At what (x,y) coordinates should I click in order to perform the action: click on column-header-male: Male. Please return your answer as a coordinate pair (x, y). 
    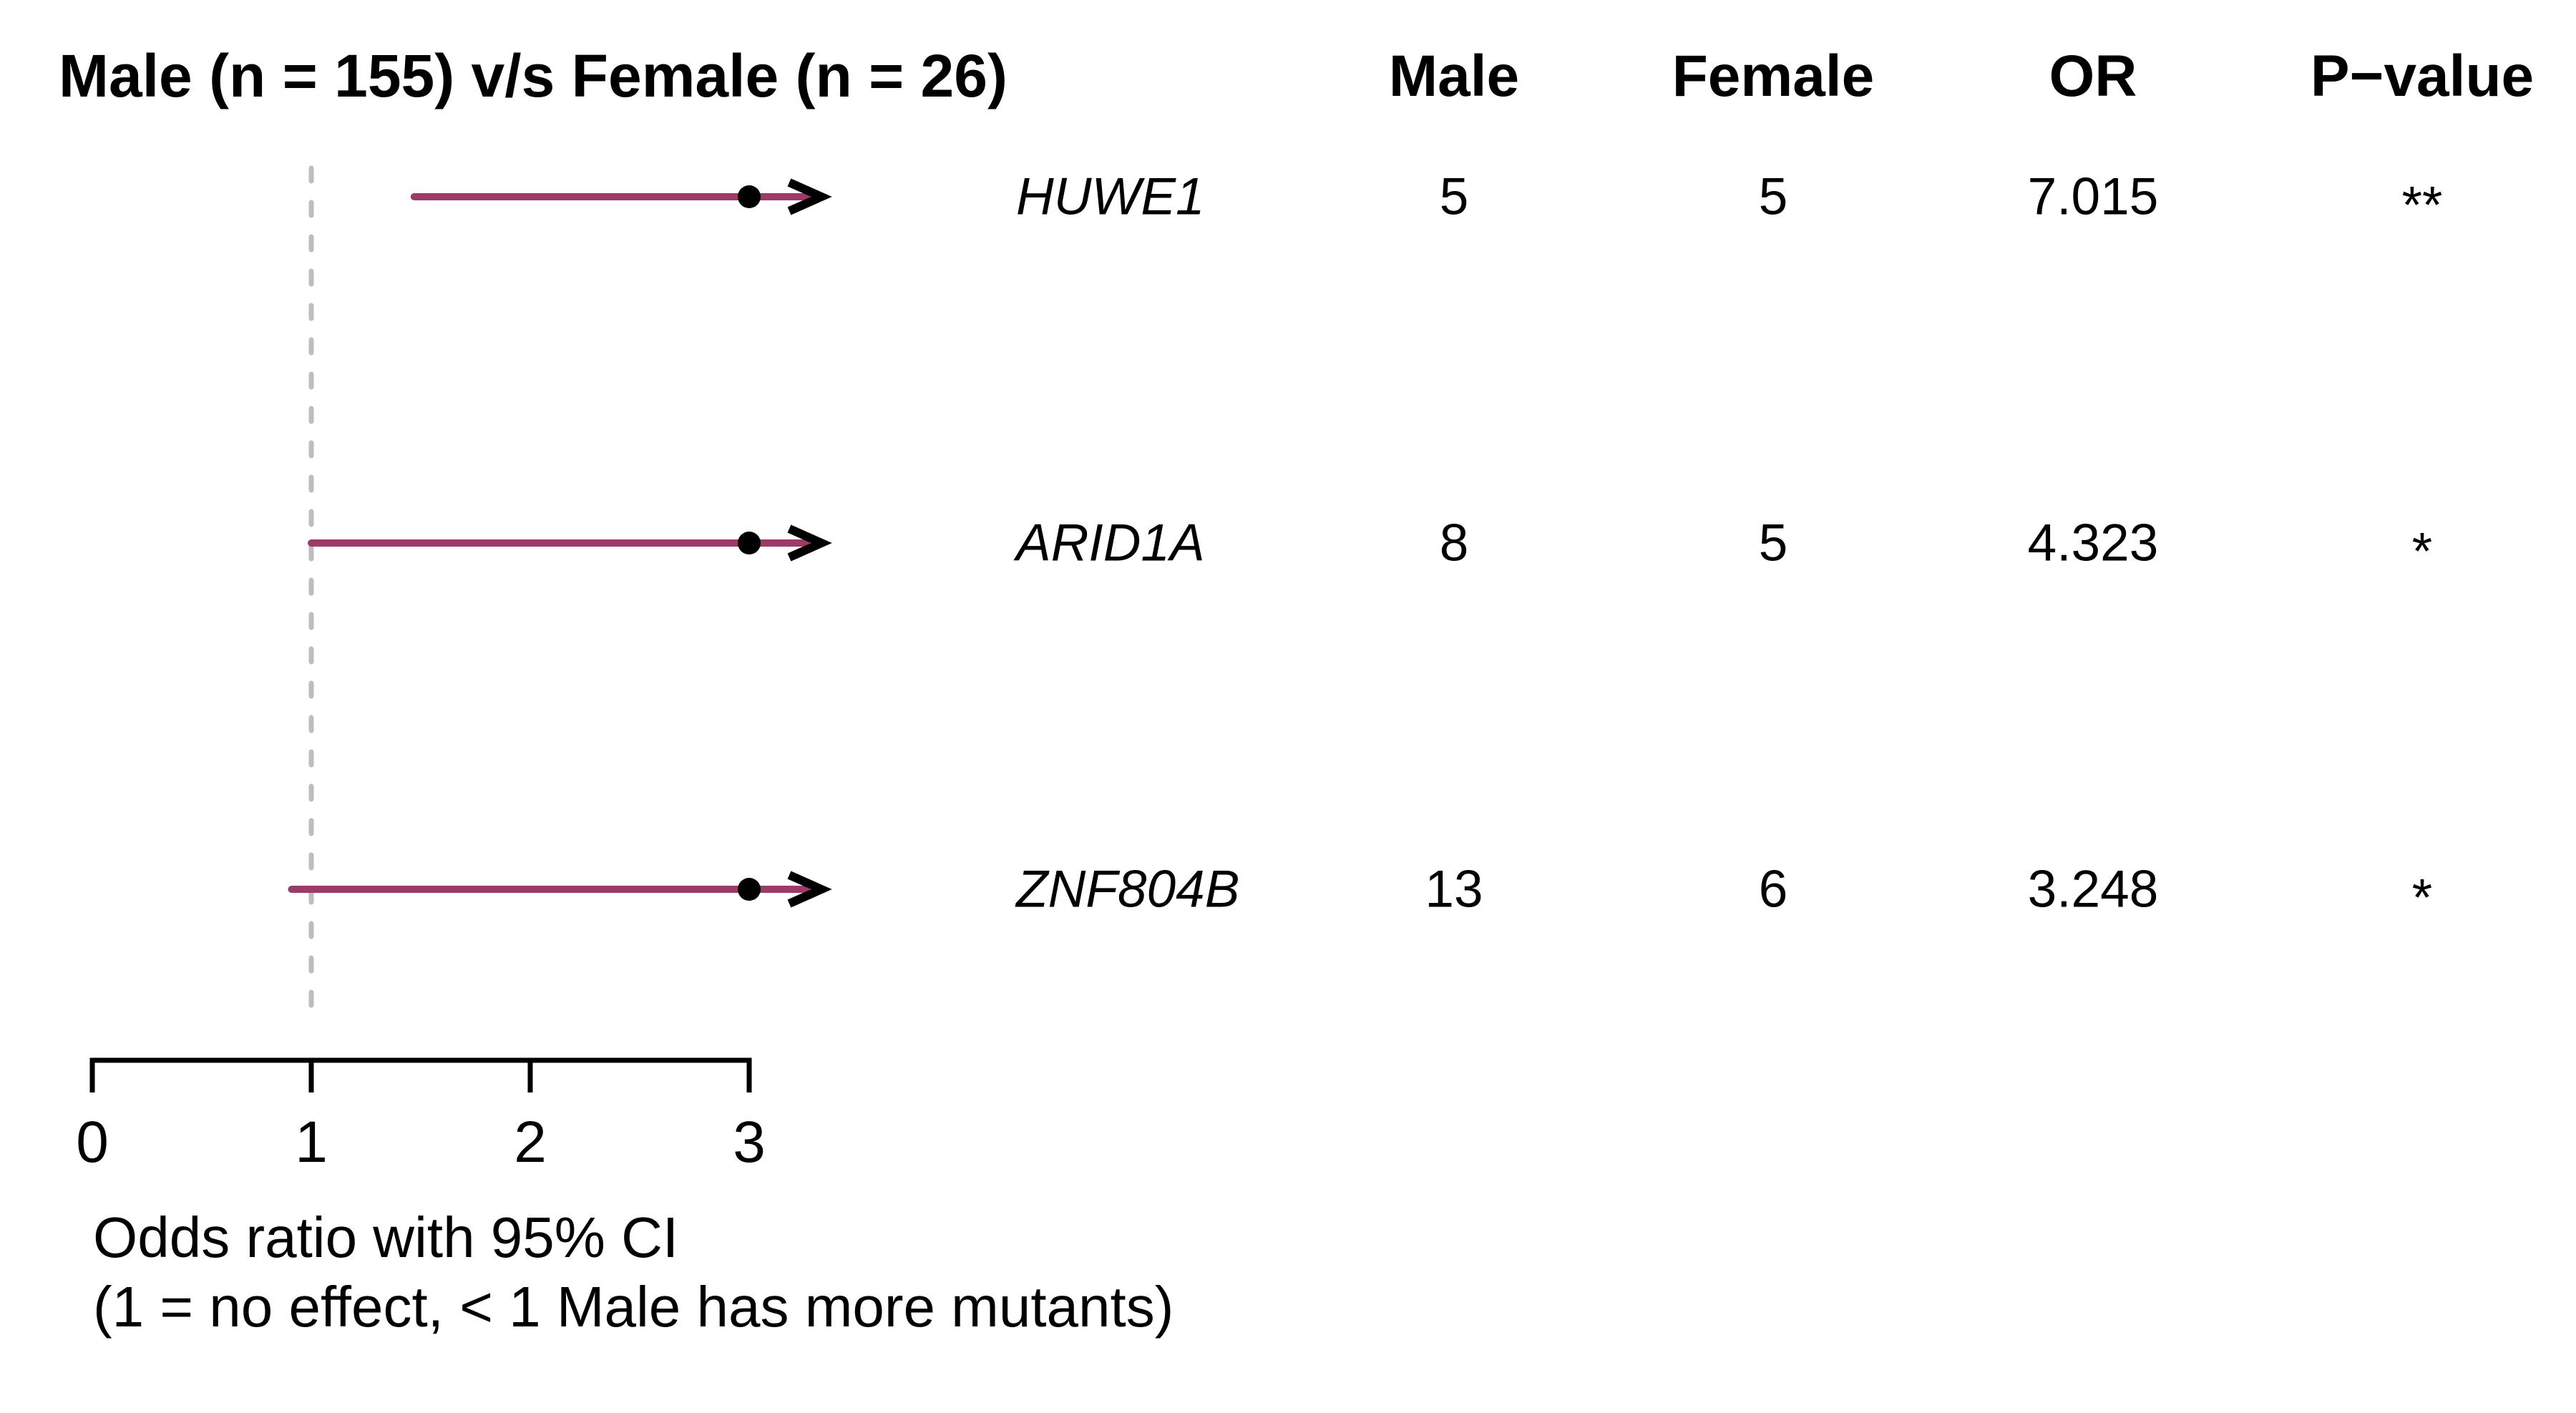
    Looking at the image, I should click on (1454, 76).